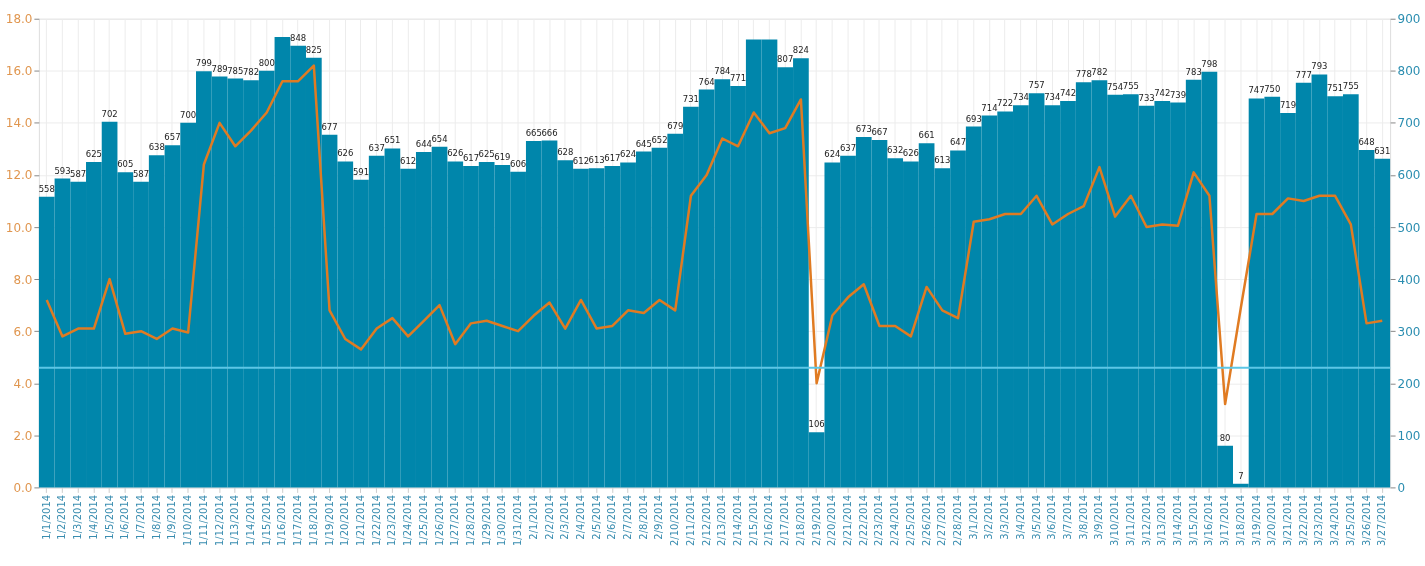  Describe the element at coordinates (1303, 74) in the screenshot. I see `data-label: 777` at that location.